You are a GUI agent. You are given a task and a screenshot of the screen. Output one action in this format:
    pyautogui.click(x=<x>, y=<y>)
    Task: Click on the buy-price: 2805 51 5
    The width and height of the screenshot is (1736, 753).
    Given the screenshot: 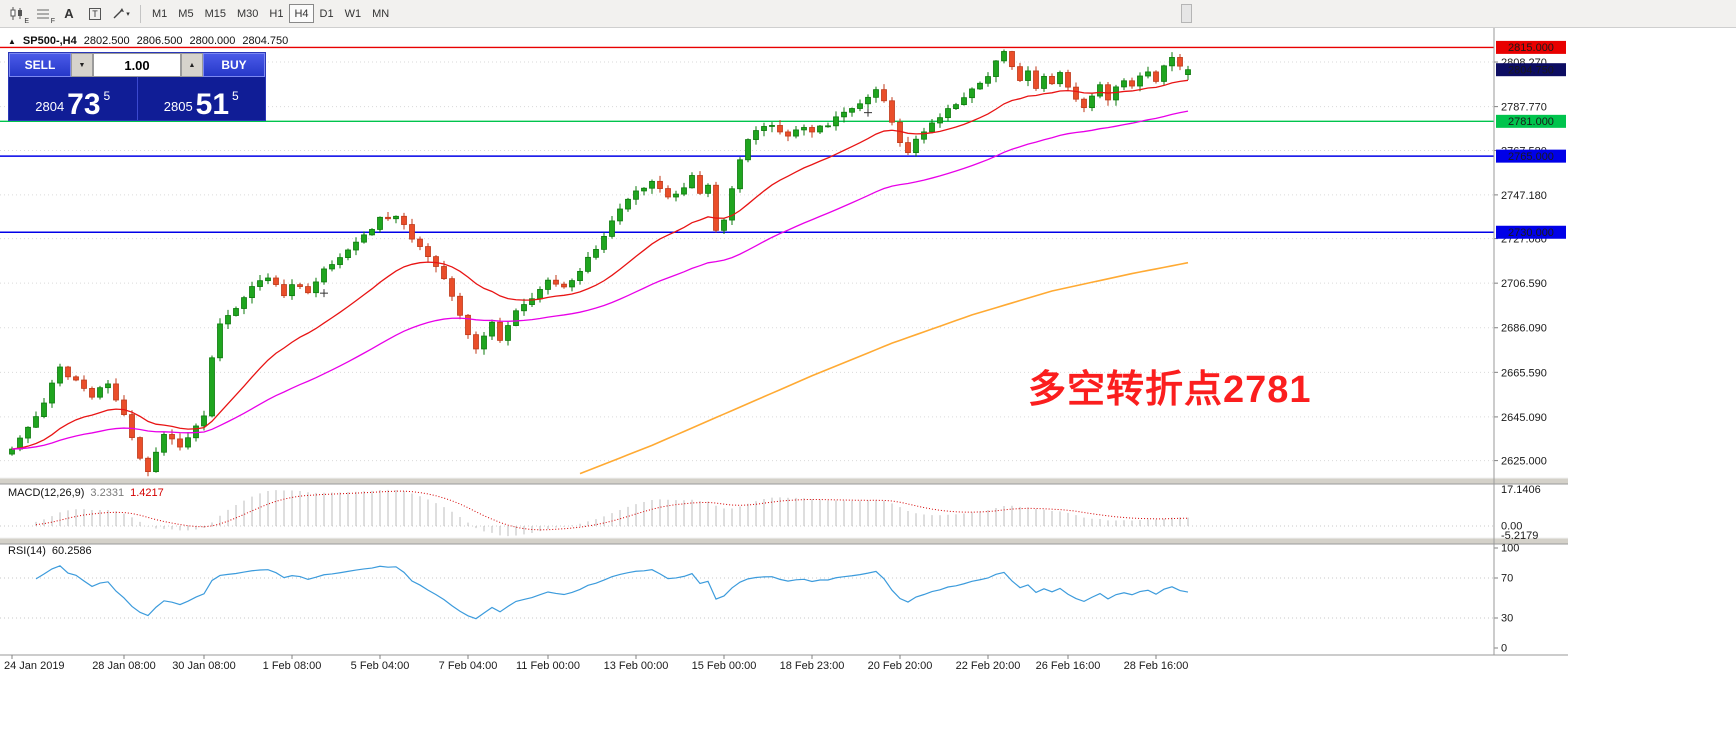 What is the action you would take?
    pyautogui.click(x=202, y=98)
    